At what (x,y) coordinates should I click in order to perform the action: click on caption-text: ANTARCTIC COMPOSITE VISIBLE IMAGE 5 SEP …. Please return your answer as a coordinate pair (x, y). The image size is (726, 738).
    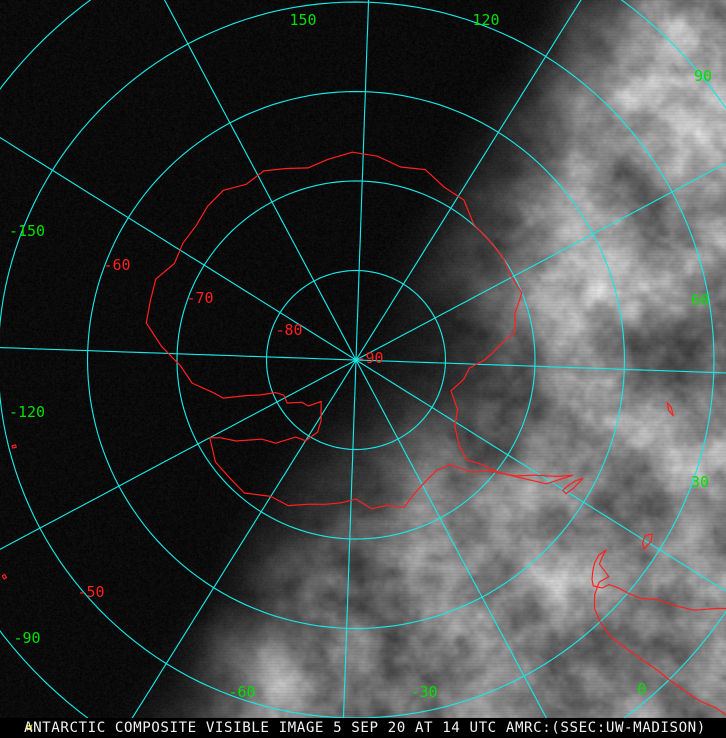
    Looking at the image, I should click on (365, 728).